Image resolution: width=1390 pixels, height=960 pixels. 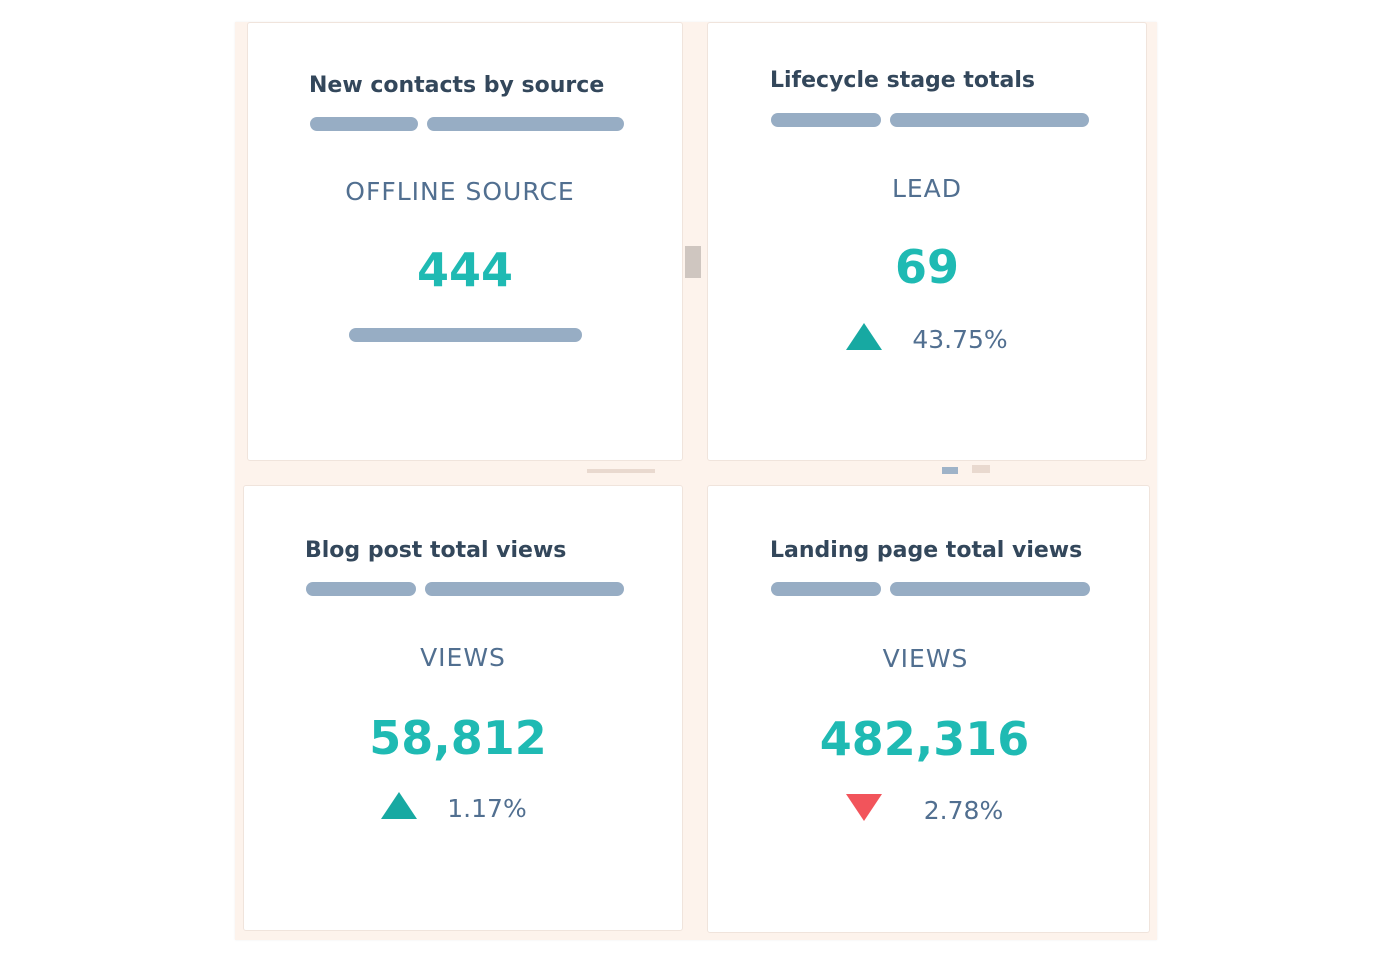 I want to click on widget-lifecycle-stage-totals: Lifecycle stage totals LEAD 69 43.75%, so click(x=927, y=241).